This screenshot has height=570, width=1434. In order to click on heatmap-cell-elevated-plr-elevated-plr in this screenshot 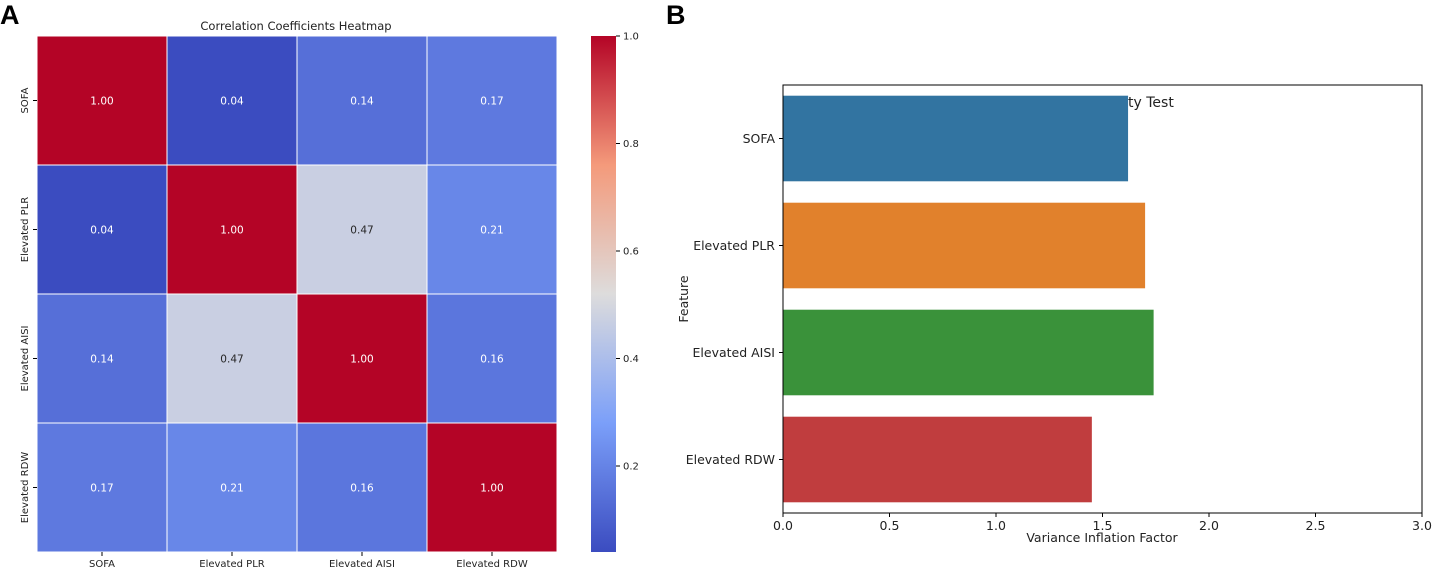, I will do `click(232, 229)`.